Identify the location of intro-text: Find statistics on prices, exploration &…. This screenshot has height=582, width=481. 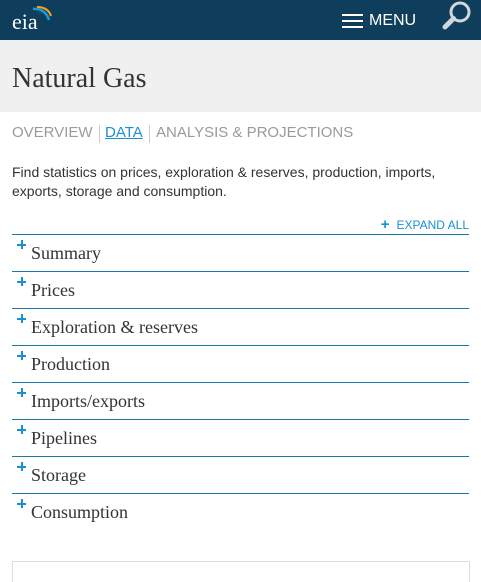
(224, 181).